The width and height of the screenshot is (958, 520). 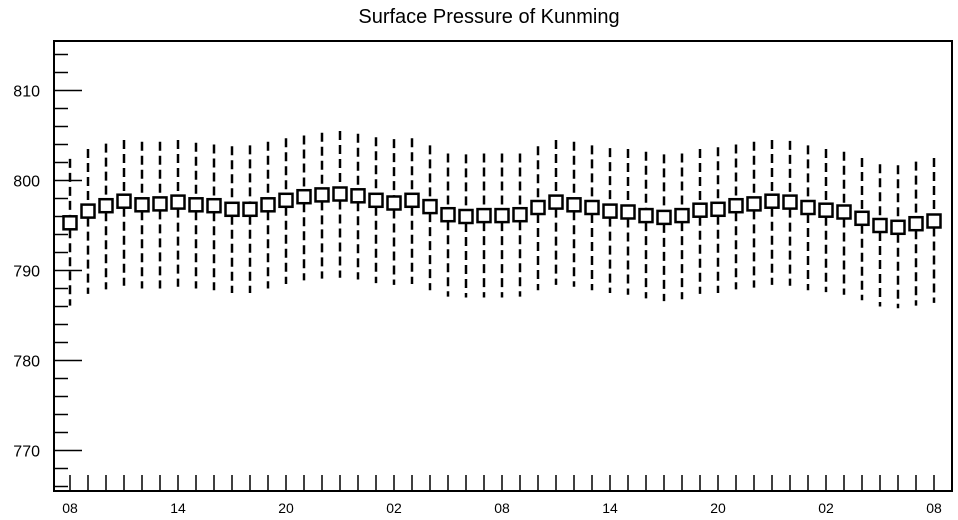 What do you see at coordinates (26, 92) in the screenshot?
I see `y-tick-label: 810` at bounding box center [26, 92].